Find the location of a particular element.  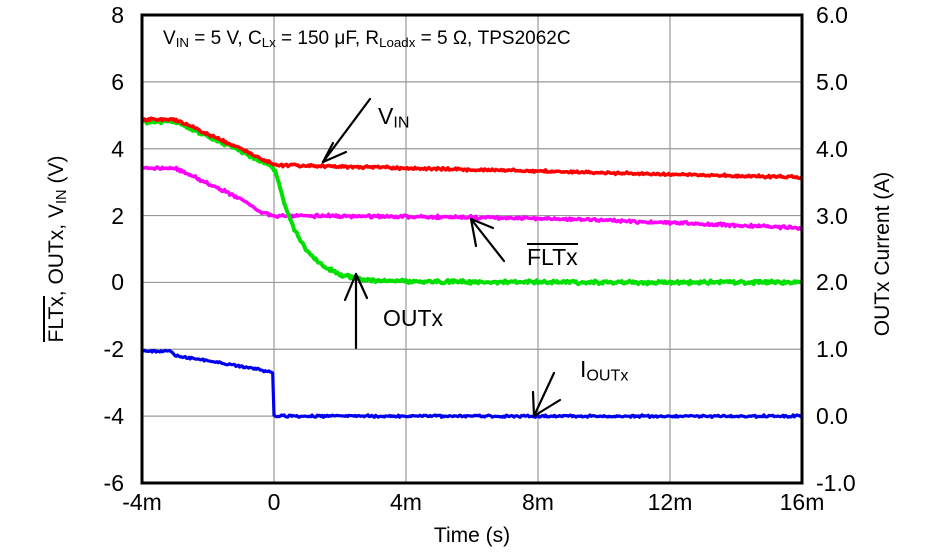

text-segment: Loadx is located at coordinates (397, 42).